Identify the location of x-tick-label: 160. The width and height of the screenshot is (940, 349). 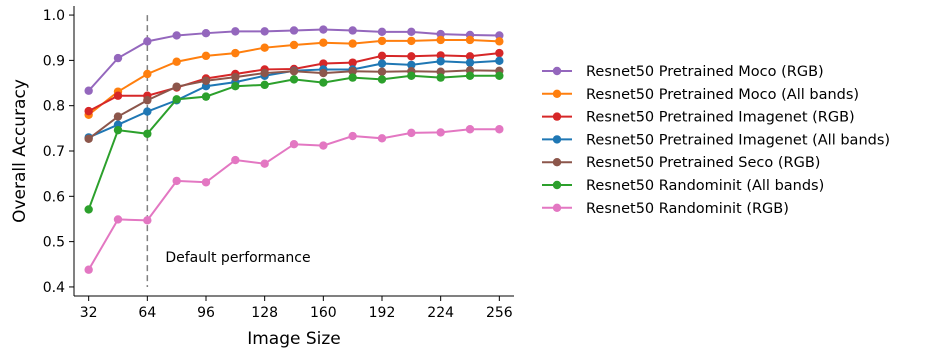
(323, 313).